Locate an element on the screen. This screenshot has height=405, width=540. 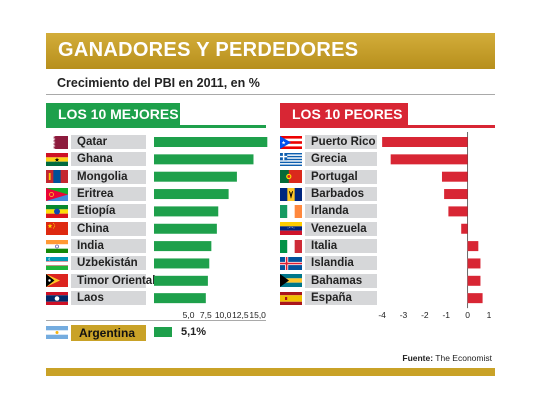
bottom-bar is located at coordinates (270, 372).